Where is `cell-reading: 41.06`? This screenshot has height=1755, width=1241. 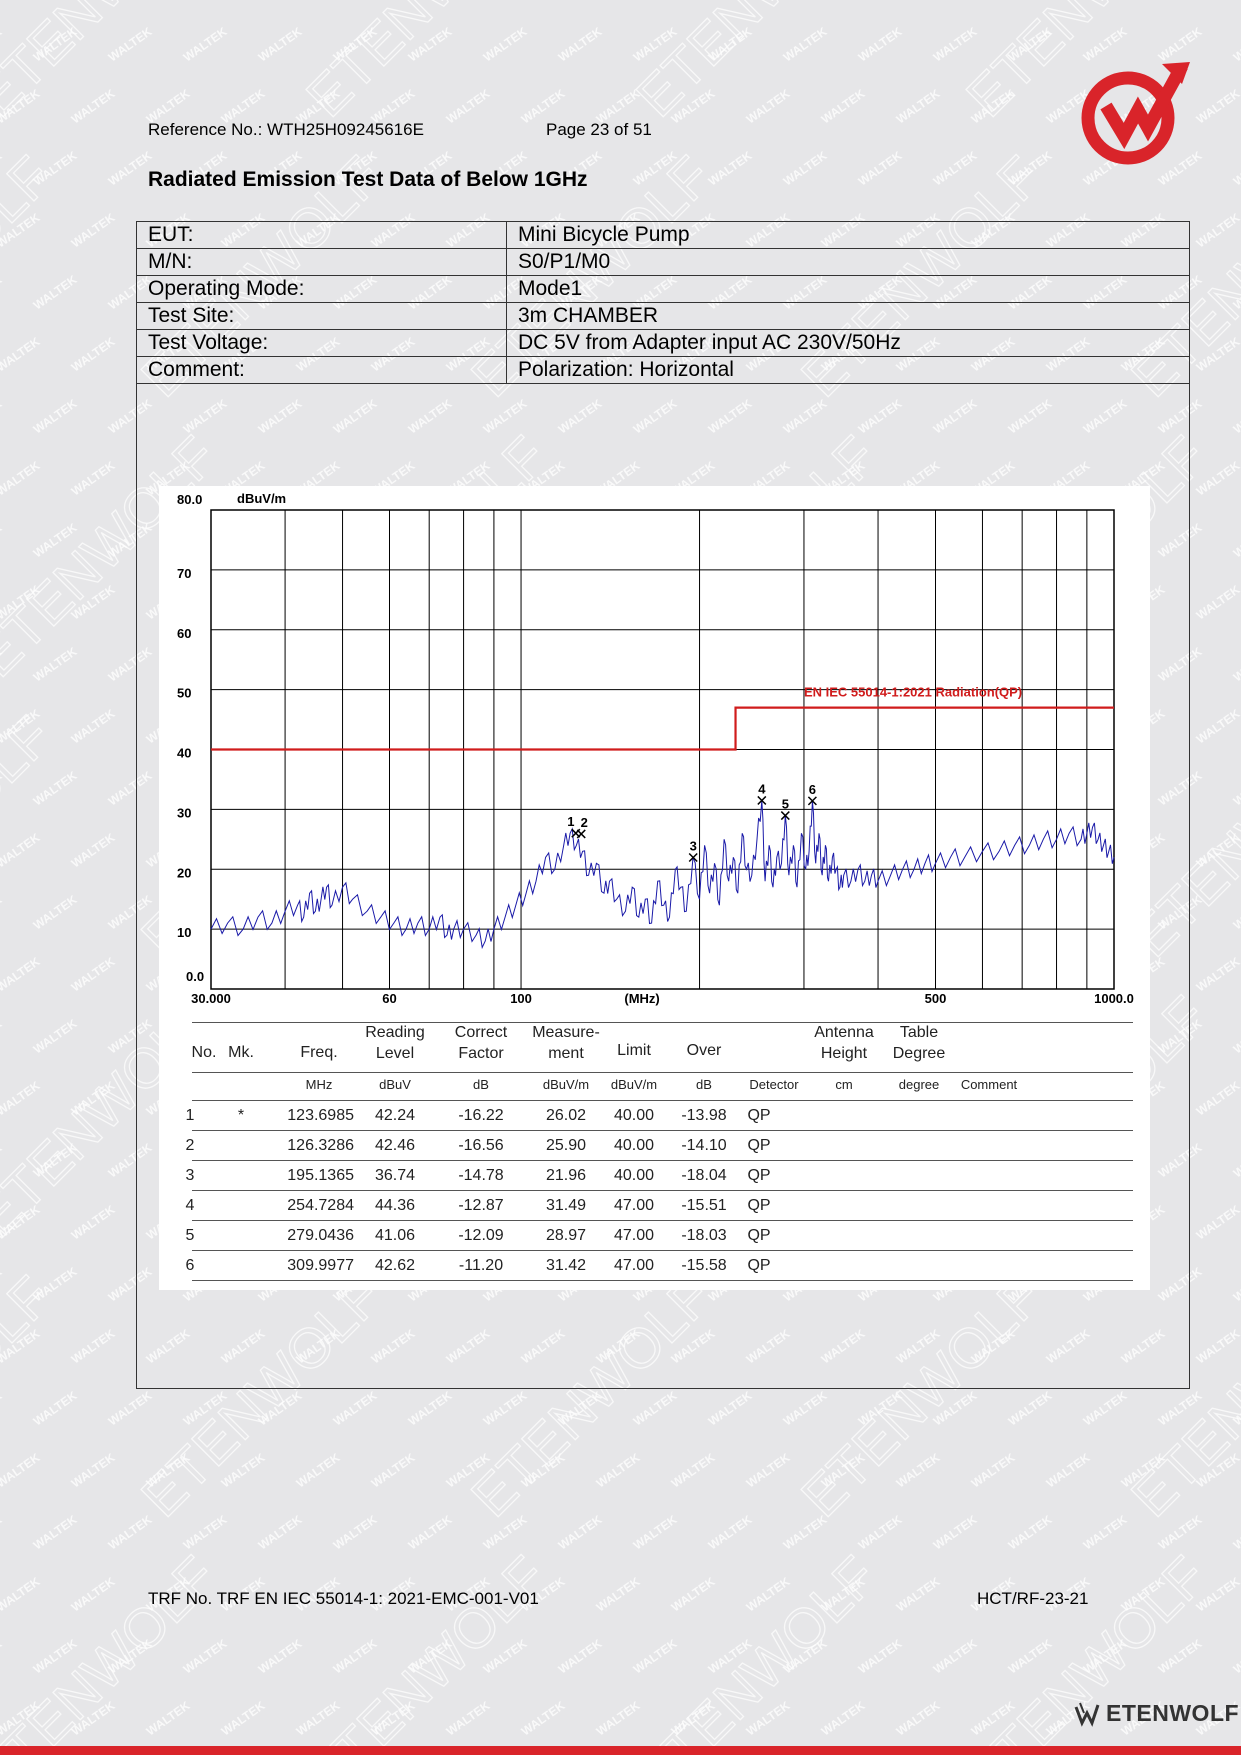
cell-reading: 41.06 is located at coordinates (395, 1235).